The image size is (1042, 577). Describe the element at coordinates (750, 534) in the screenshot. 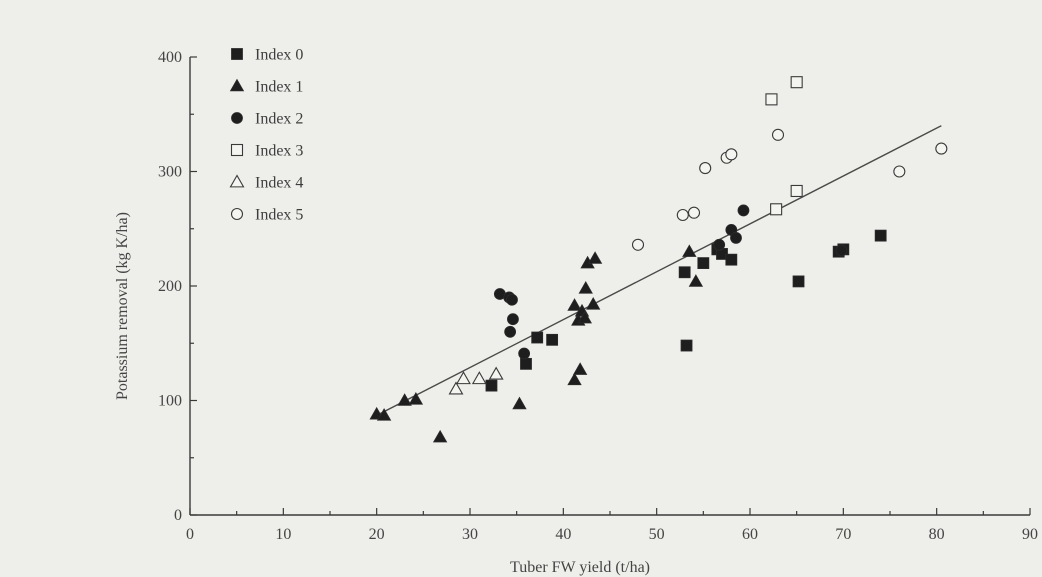

I see `x-tick-label: 60` at that location.